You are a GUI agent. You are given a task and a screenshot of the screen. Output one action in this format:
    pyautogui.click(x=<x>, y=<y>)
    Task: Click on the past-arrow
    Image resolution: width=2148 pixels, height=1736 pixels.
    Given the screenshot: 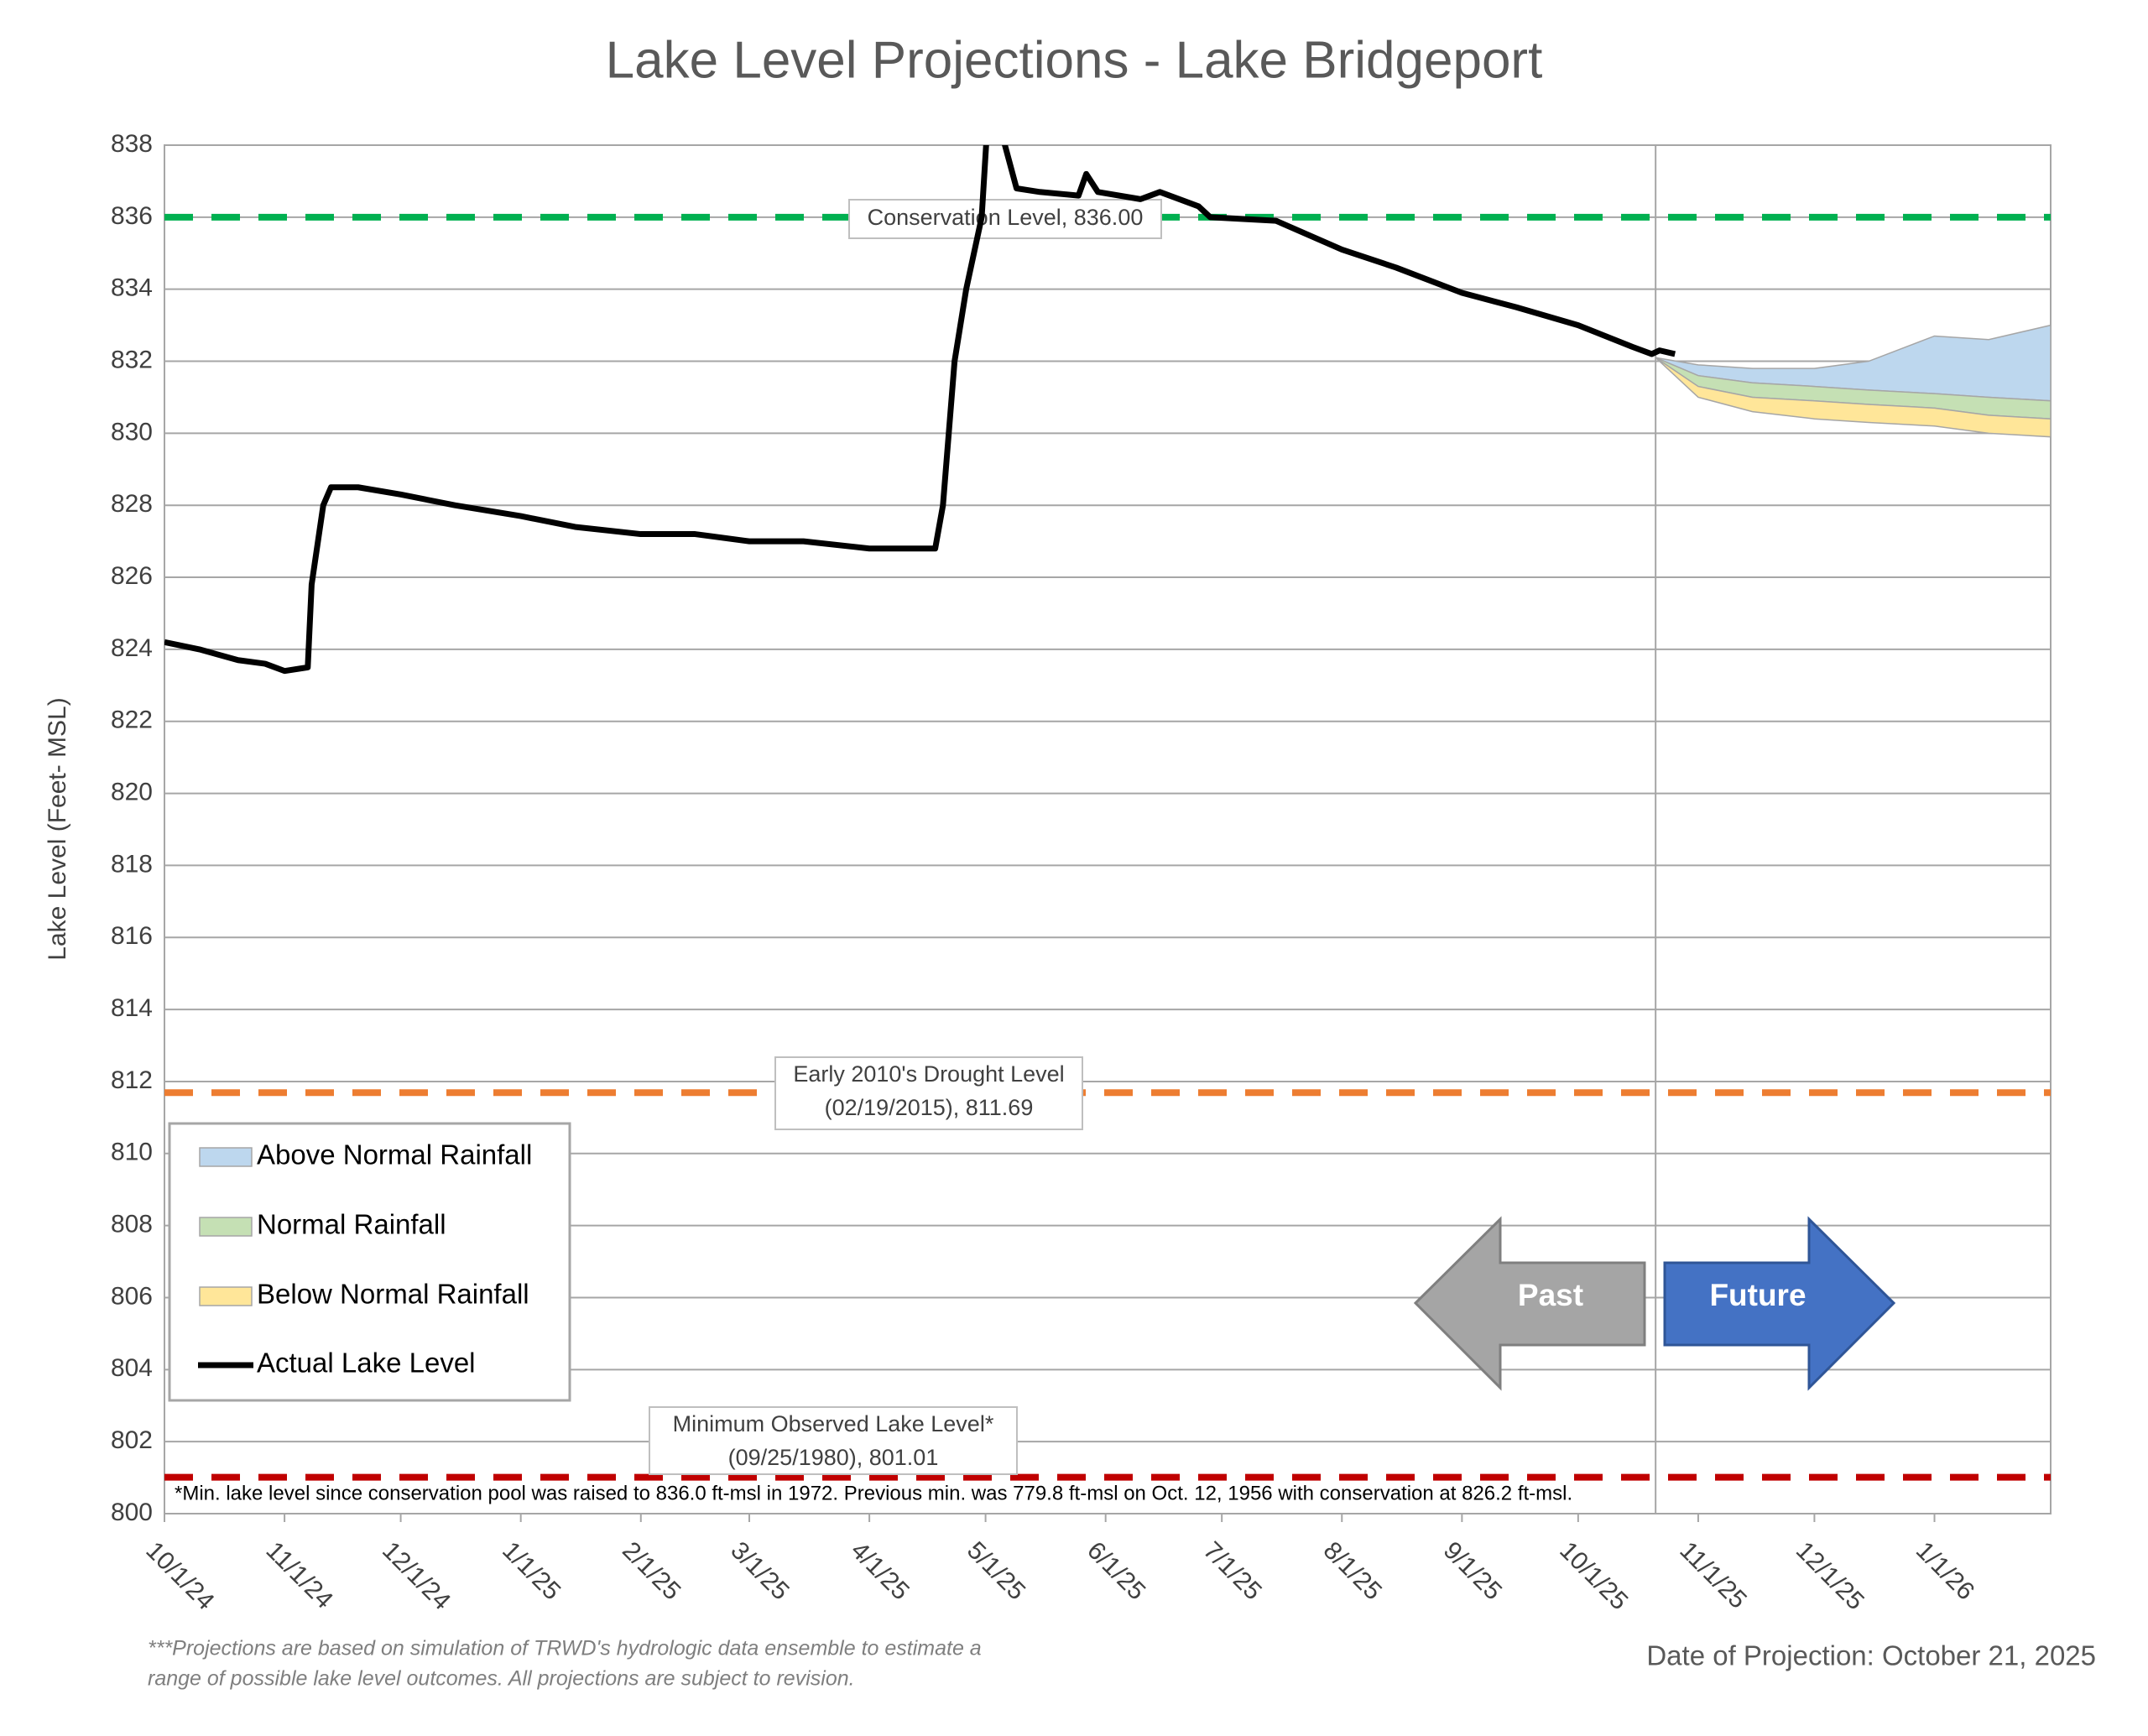 What is the action you would take?
    pyautogui.click(x=1530, y=1303)
    